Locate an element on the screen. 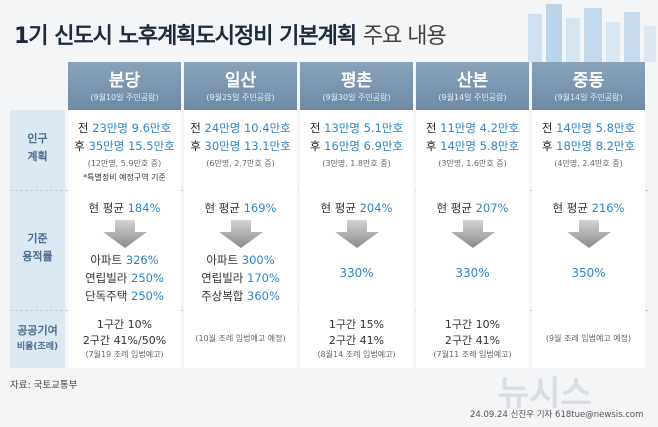 The height and width of the screenshot is (427, 658). target-value: 360% is located at coordinates (263, 296).